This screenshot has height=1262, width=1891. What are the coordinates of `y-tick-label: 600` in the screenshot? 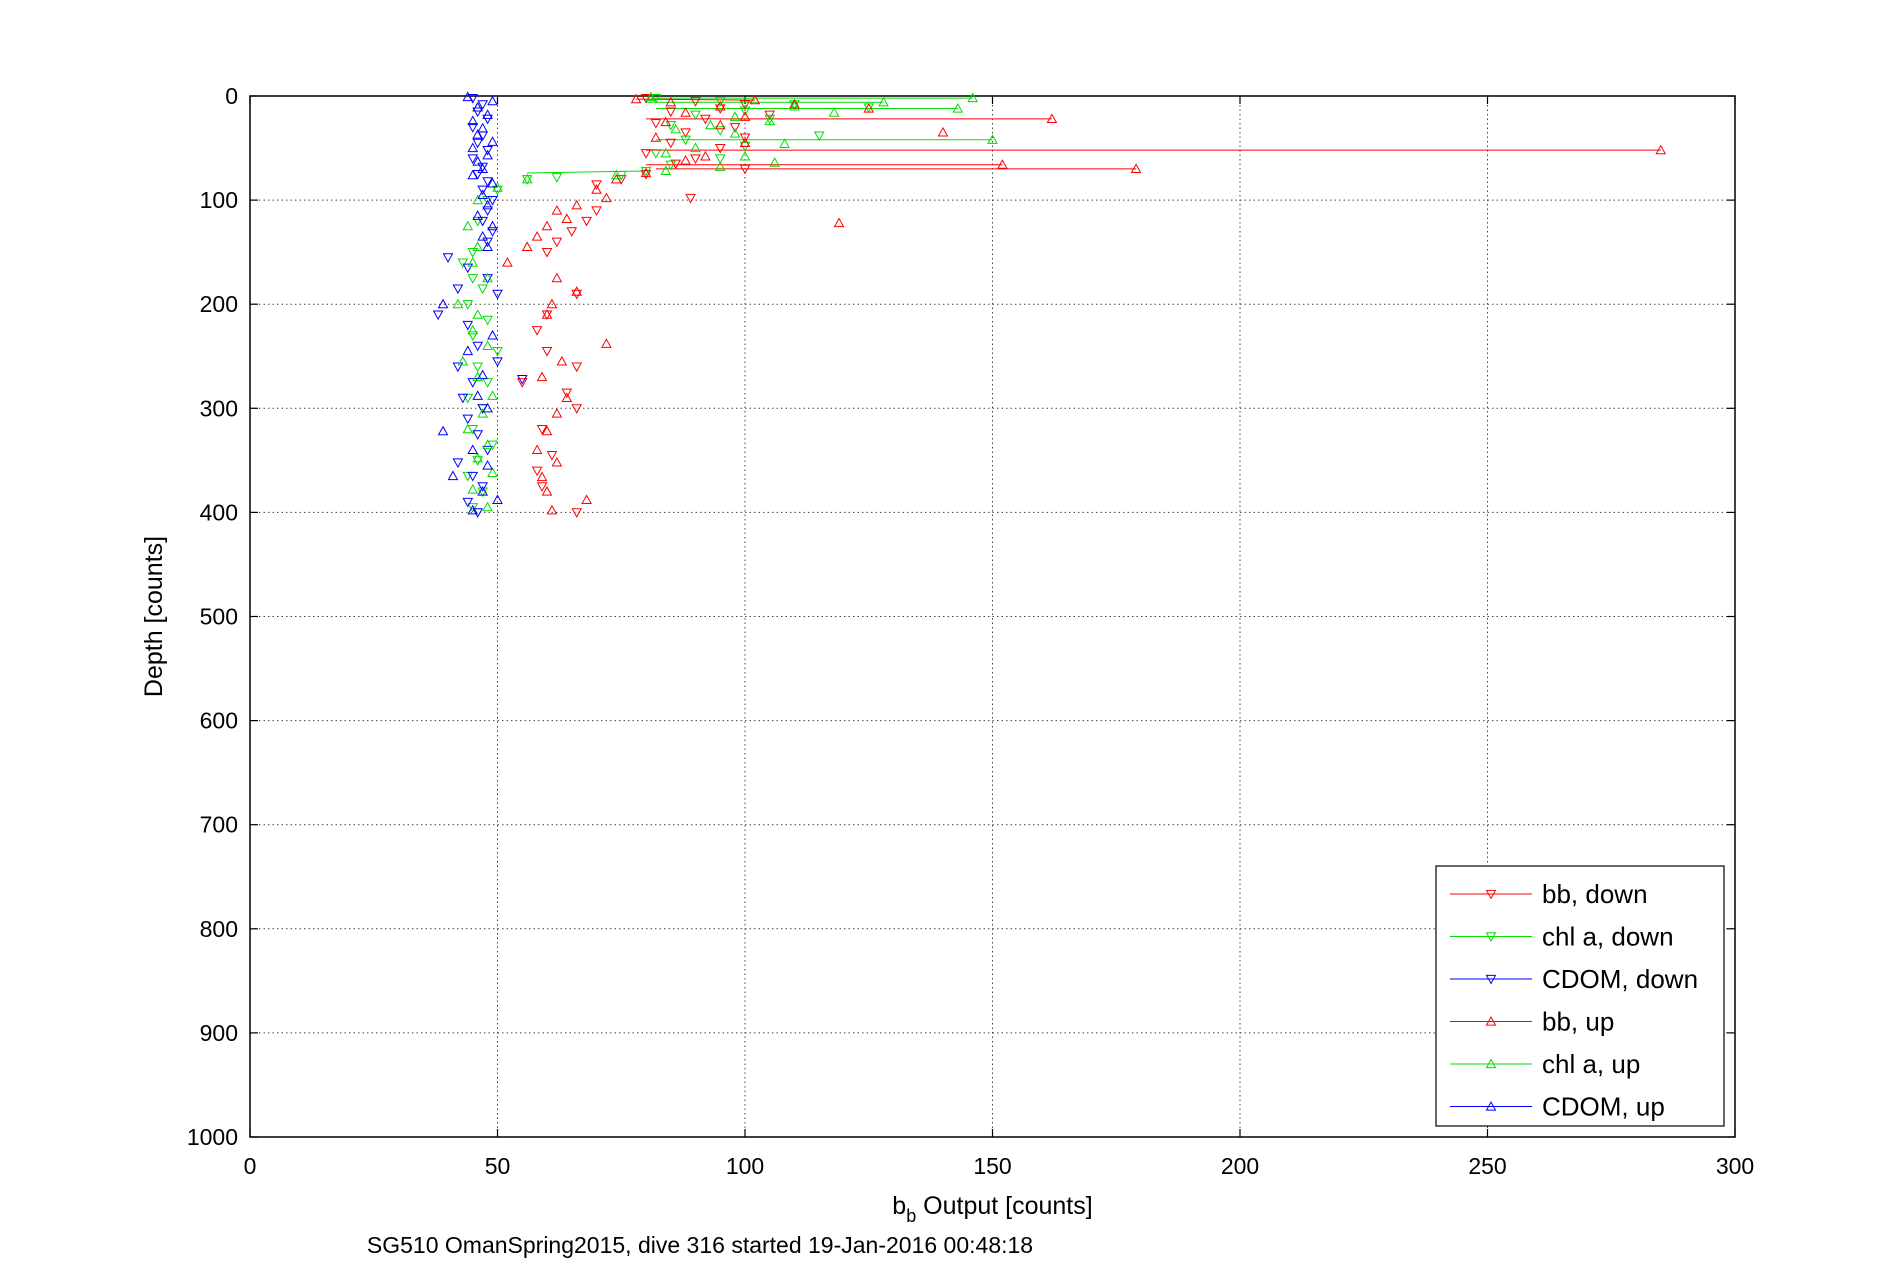 It's located at (219, 721).